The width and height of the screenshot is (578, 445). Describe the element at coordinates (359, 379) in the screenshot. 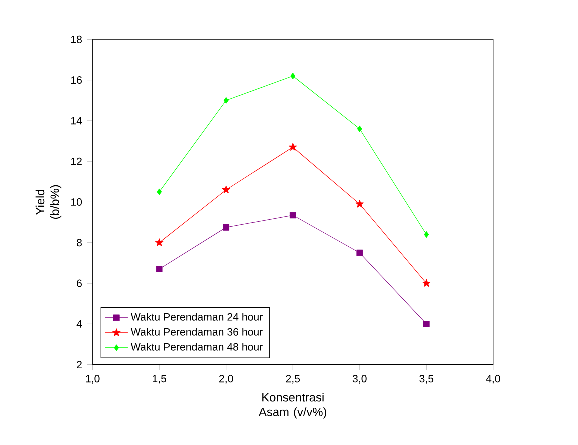

I see `x-tick-label: 3,0` at that location.